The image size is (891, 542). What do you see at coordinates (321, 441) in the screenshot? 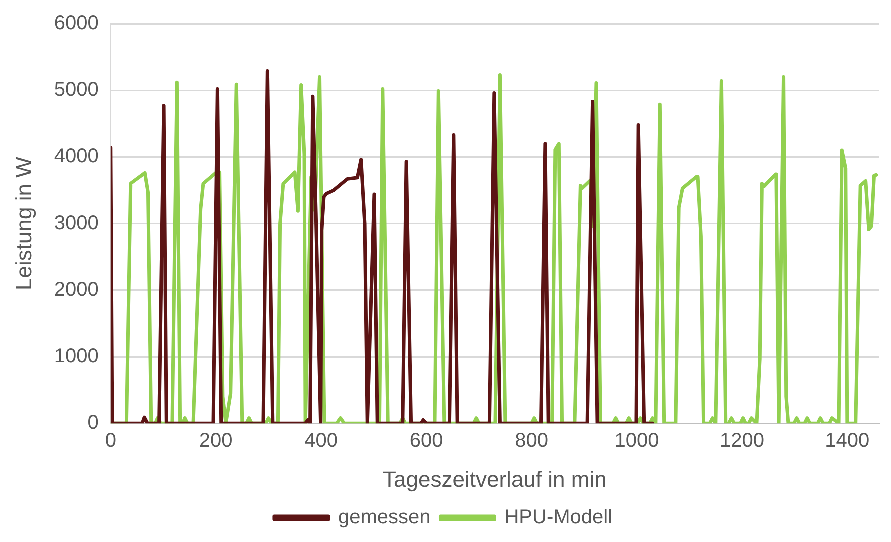
I see `x-tick-label: 400` at bounding box center [321, 441].